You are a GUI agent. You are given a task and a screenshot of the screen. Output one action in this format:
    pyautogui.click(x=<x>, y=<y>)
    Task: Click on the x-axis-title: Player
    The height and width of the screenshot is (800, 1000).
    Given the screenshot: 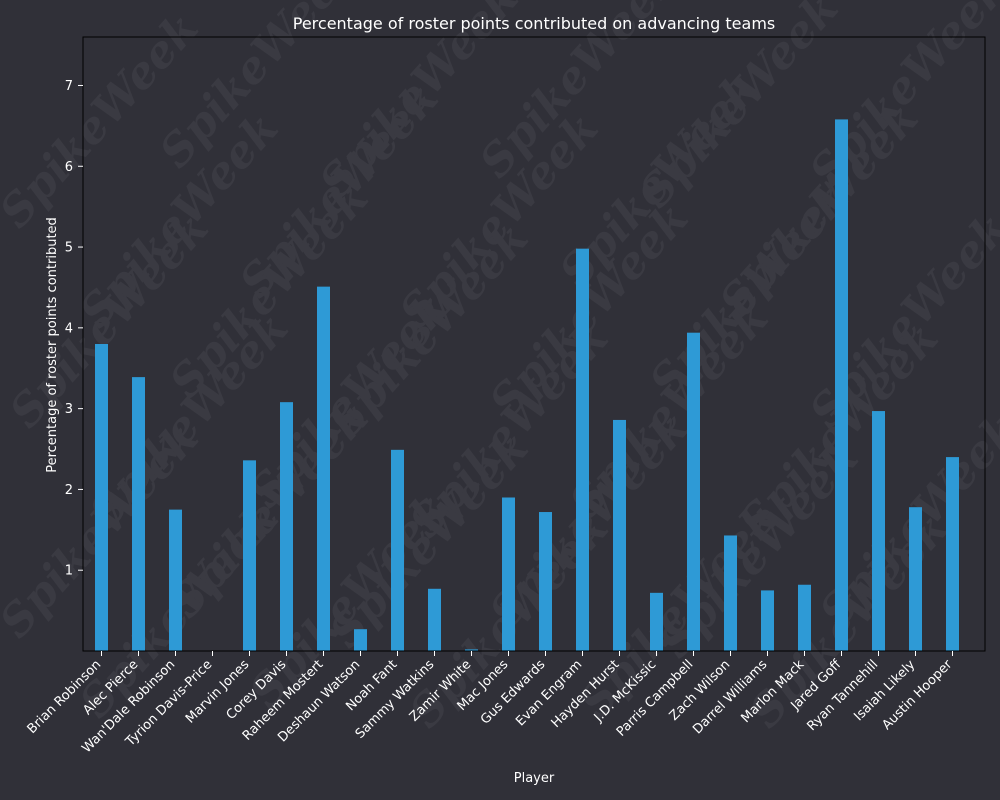 What is the action you would take?
    pyautogui.click(x=534, y=778)
    